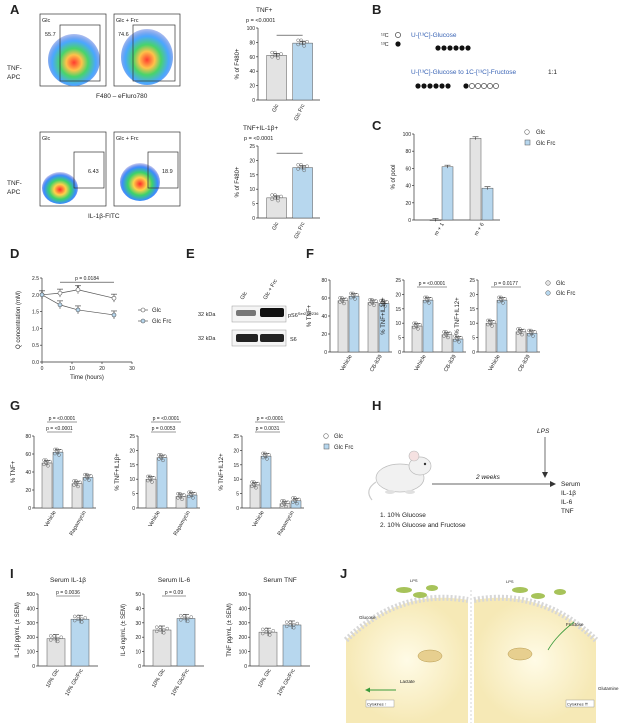 This screenshot has width=636, height=723. Describe the element at coordinates (222, 472) in the screenshot. I see `chart-g-3-y-label: % TNF+IL12+` at that location.